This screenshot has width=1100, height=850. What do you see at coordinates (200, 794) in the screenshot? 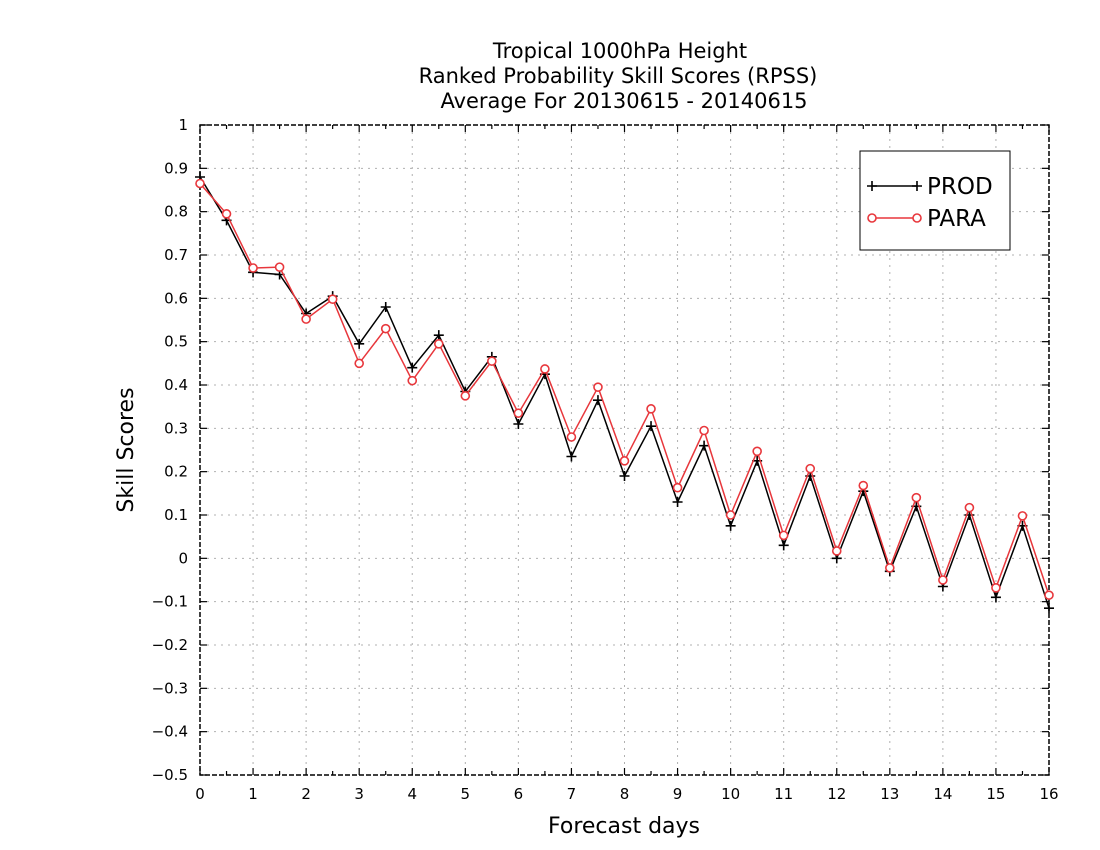
I see `x-tick-label: 0` at bounding box center [200, 794].